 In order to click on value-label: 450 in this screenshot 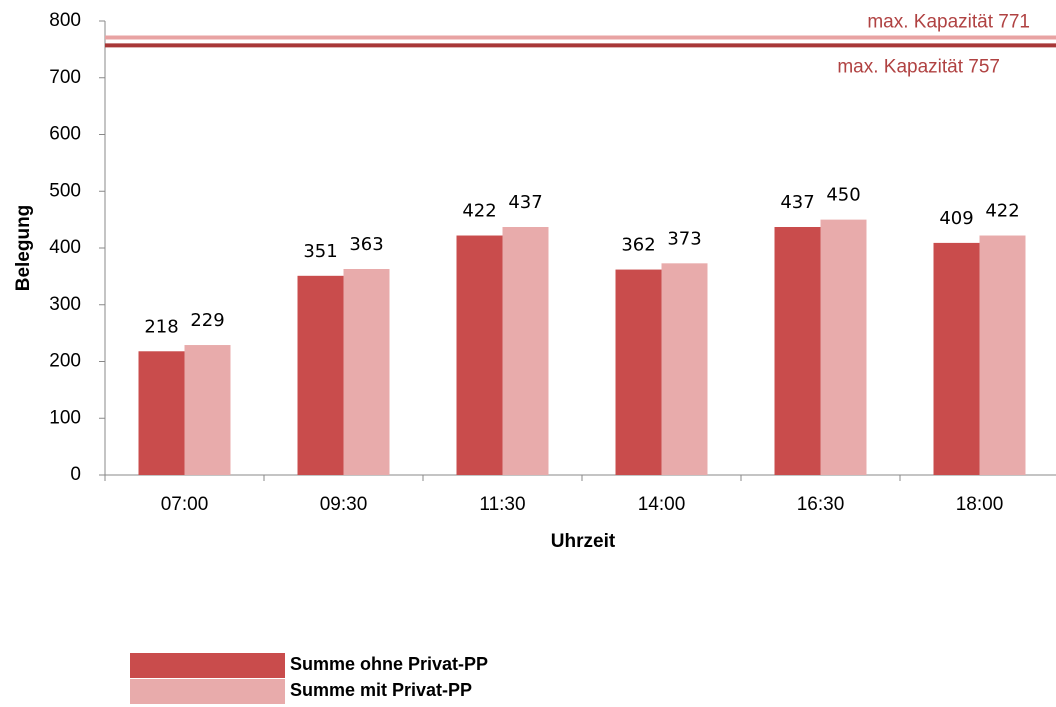, I will do `click(843, 195)`.